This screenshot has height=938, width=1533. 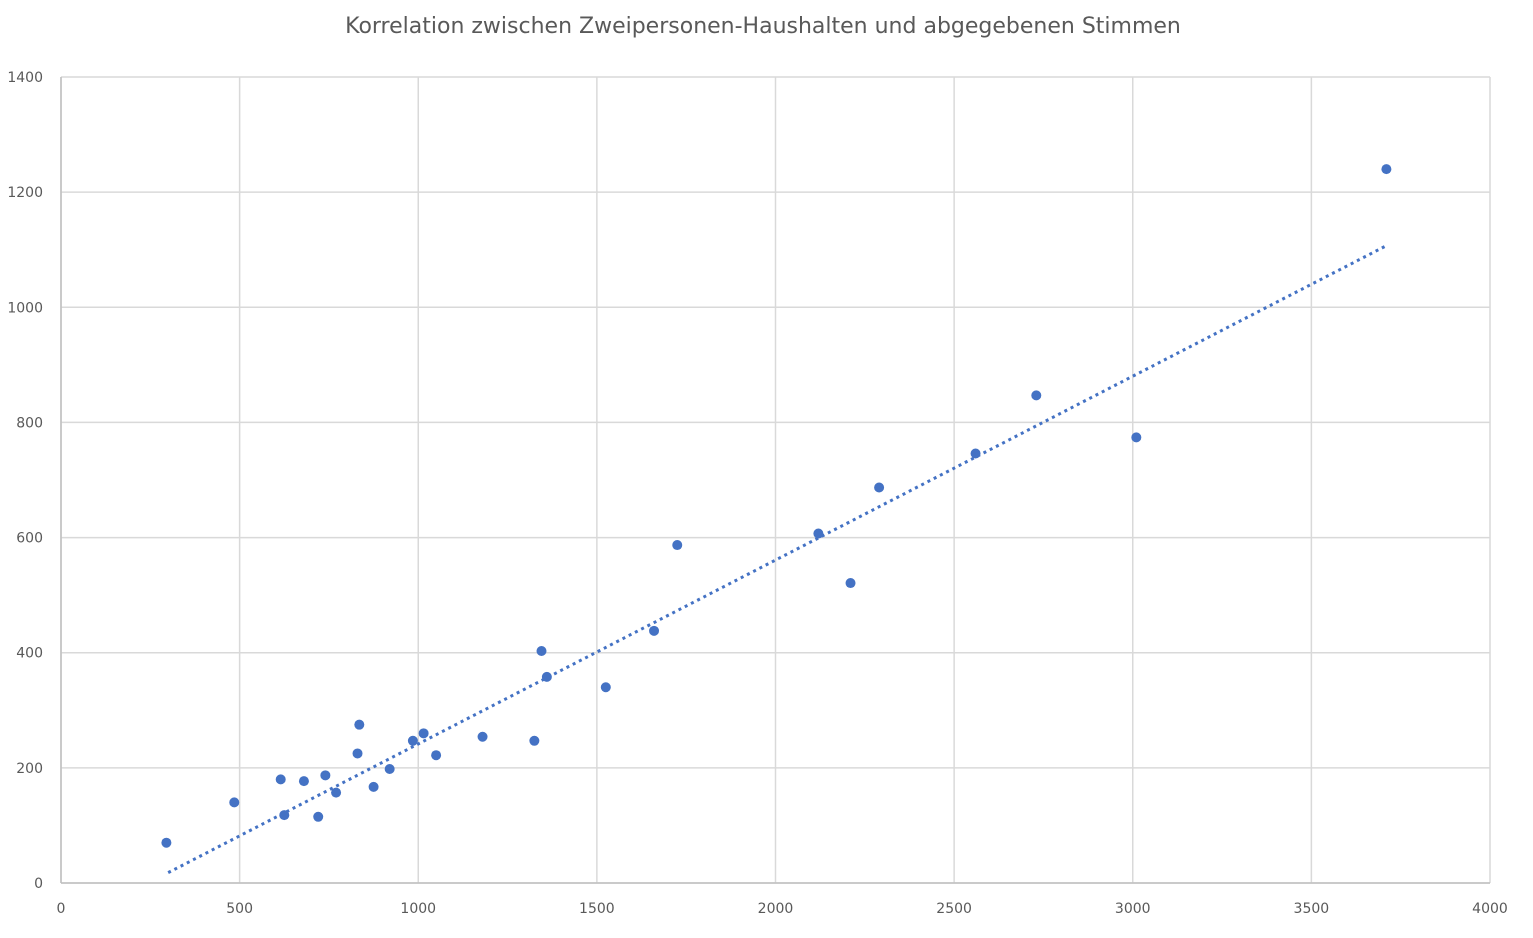 I want to click on y-tick-label: 1400, so click(x=25, y=78).